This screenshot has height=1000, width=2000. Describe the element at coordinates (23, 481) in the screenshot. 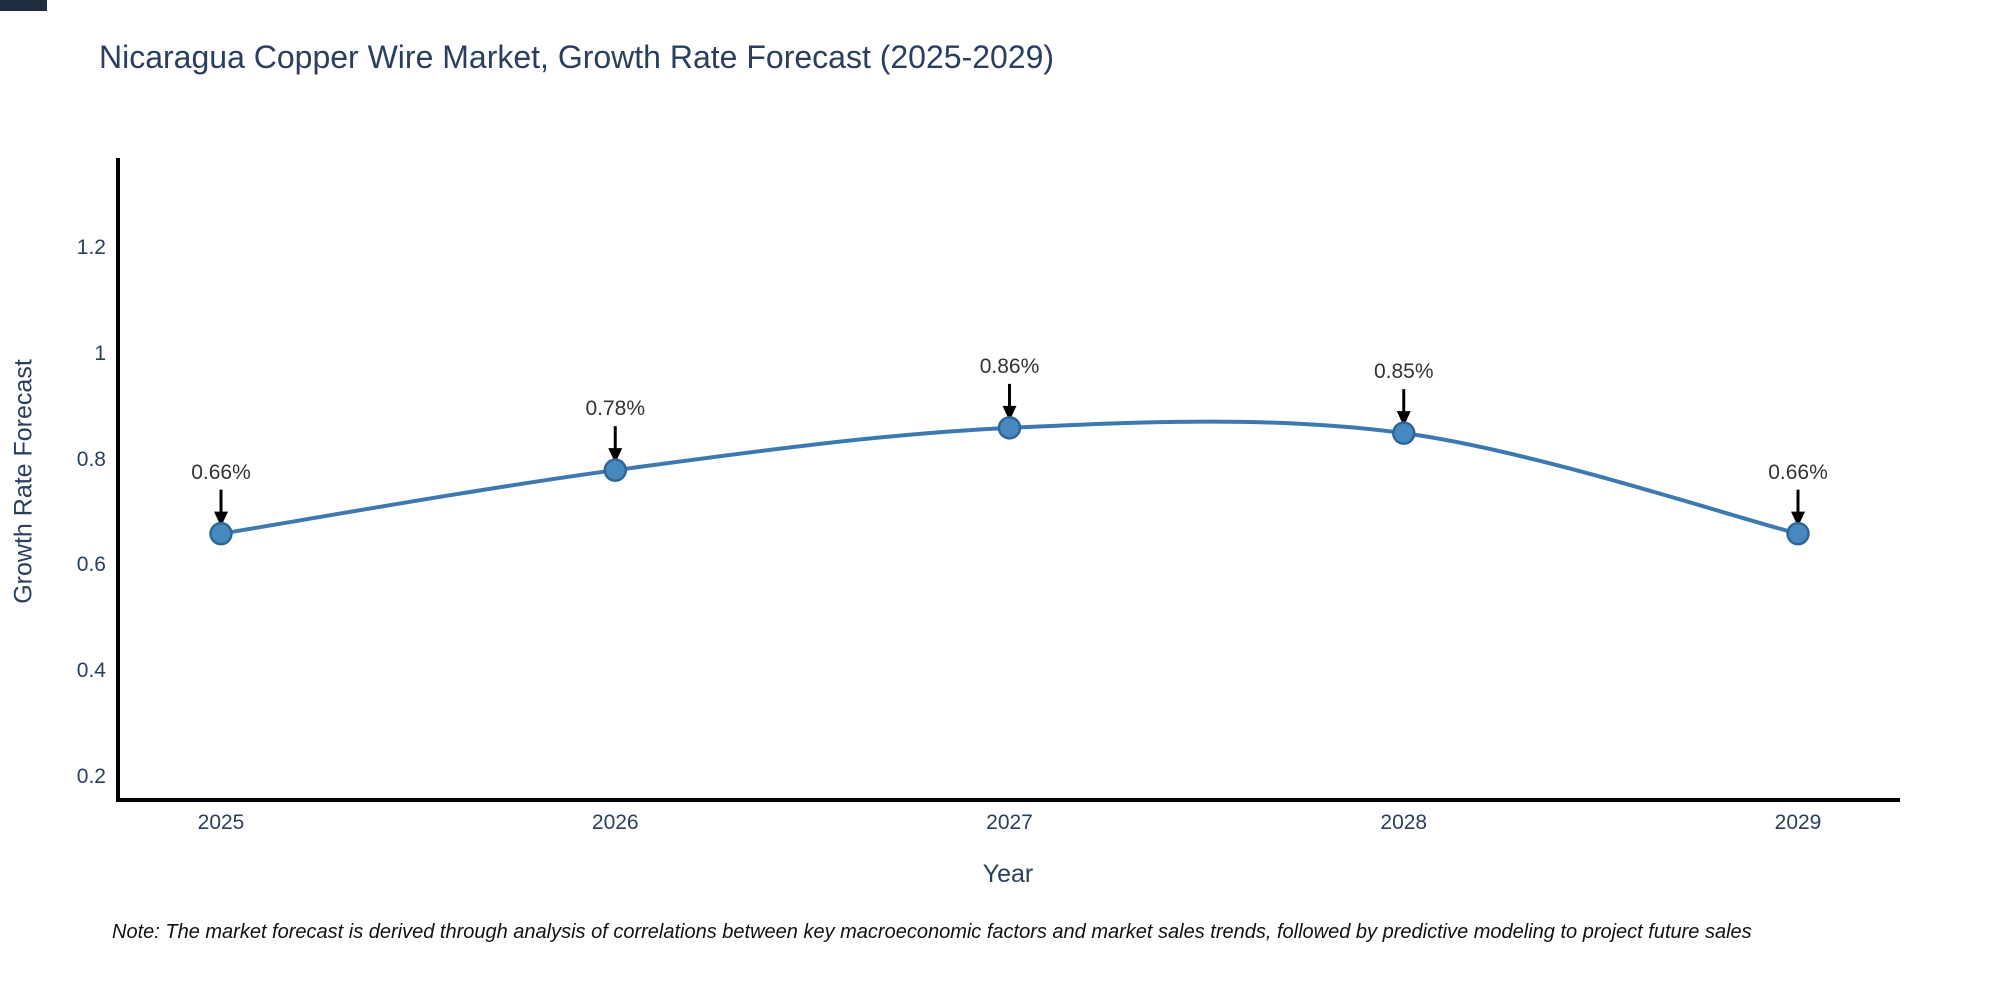

I see `y-axis-title: Growth Rate Forecast` at that location.